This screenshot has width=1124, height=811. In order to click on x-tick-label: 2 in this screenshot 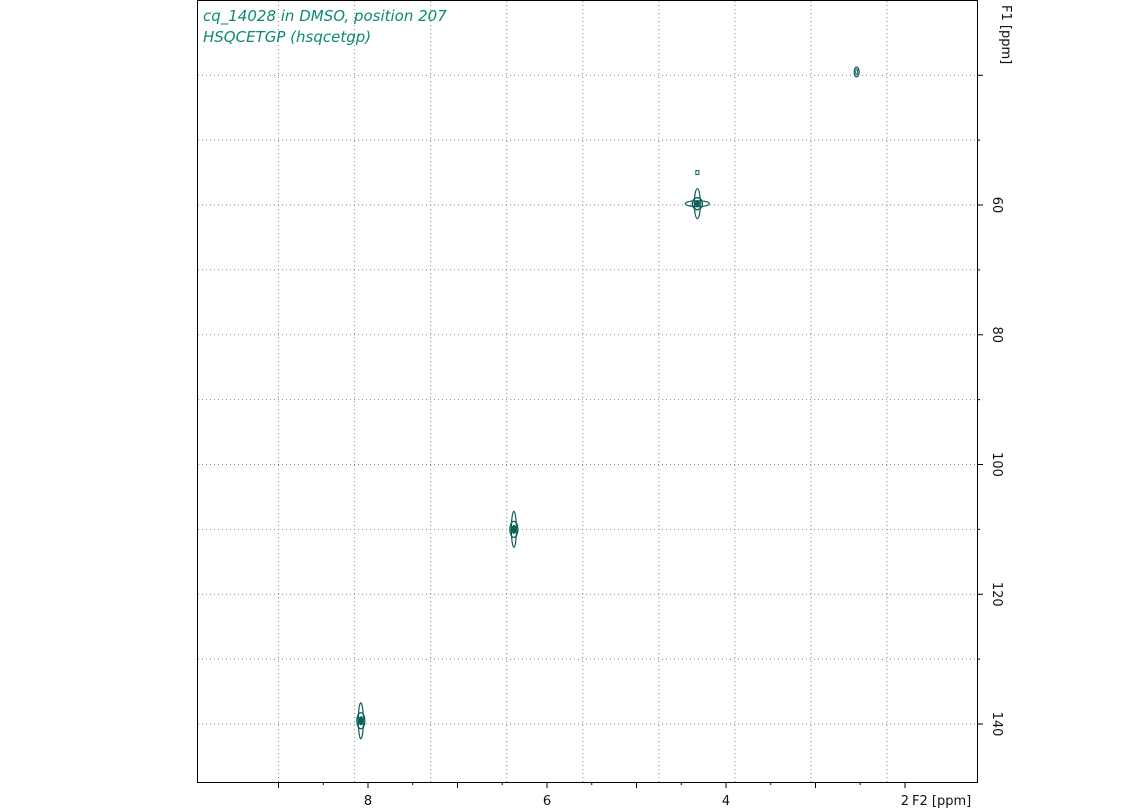, I will do `click(905, 801)`.